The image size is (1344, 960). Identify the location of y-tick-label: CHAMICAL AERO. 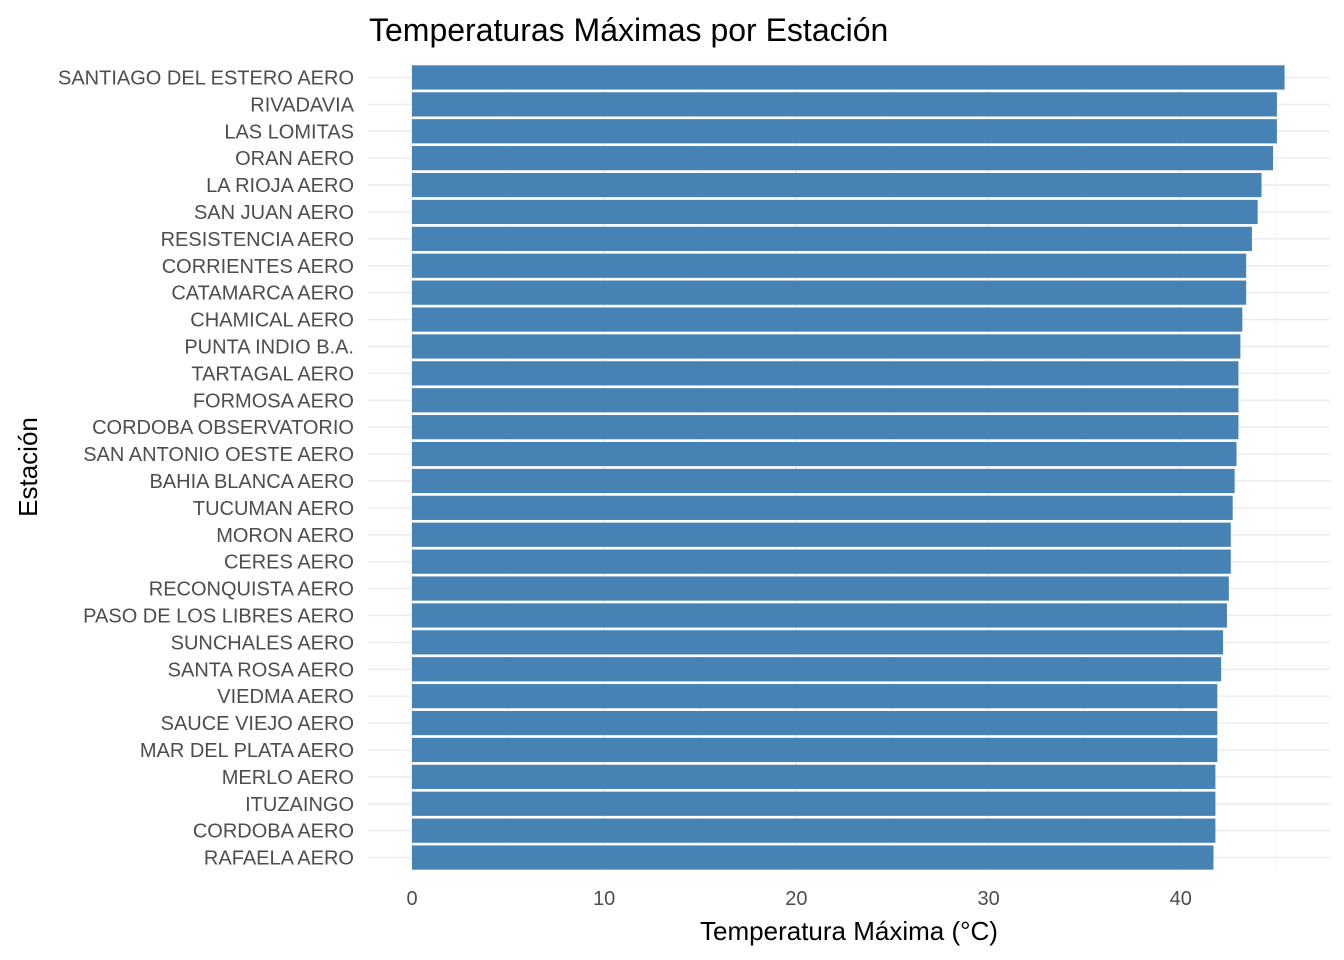
(272, 321).